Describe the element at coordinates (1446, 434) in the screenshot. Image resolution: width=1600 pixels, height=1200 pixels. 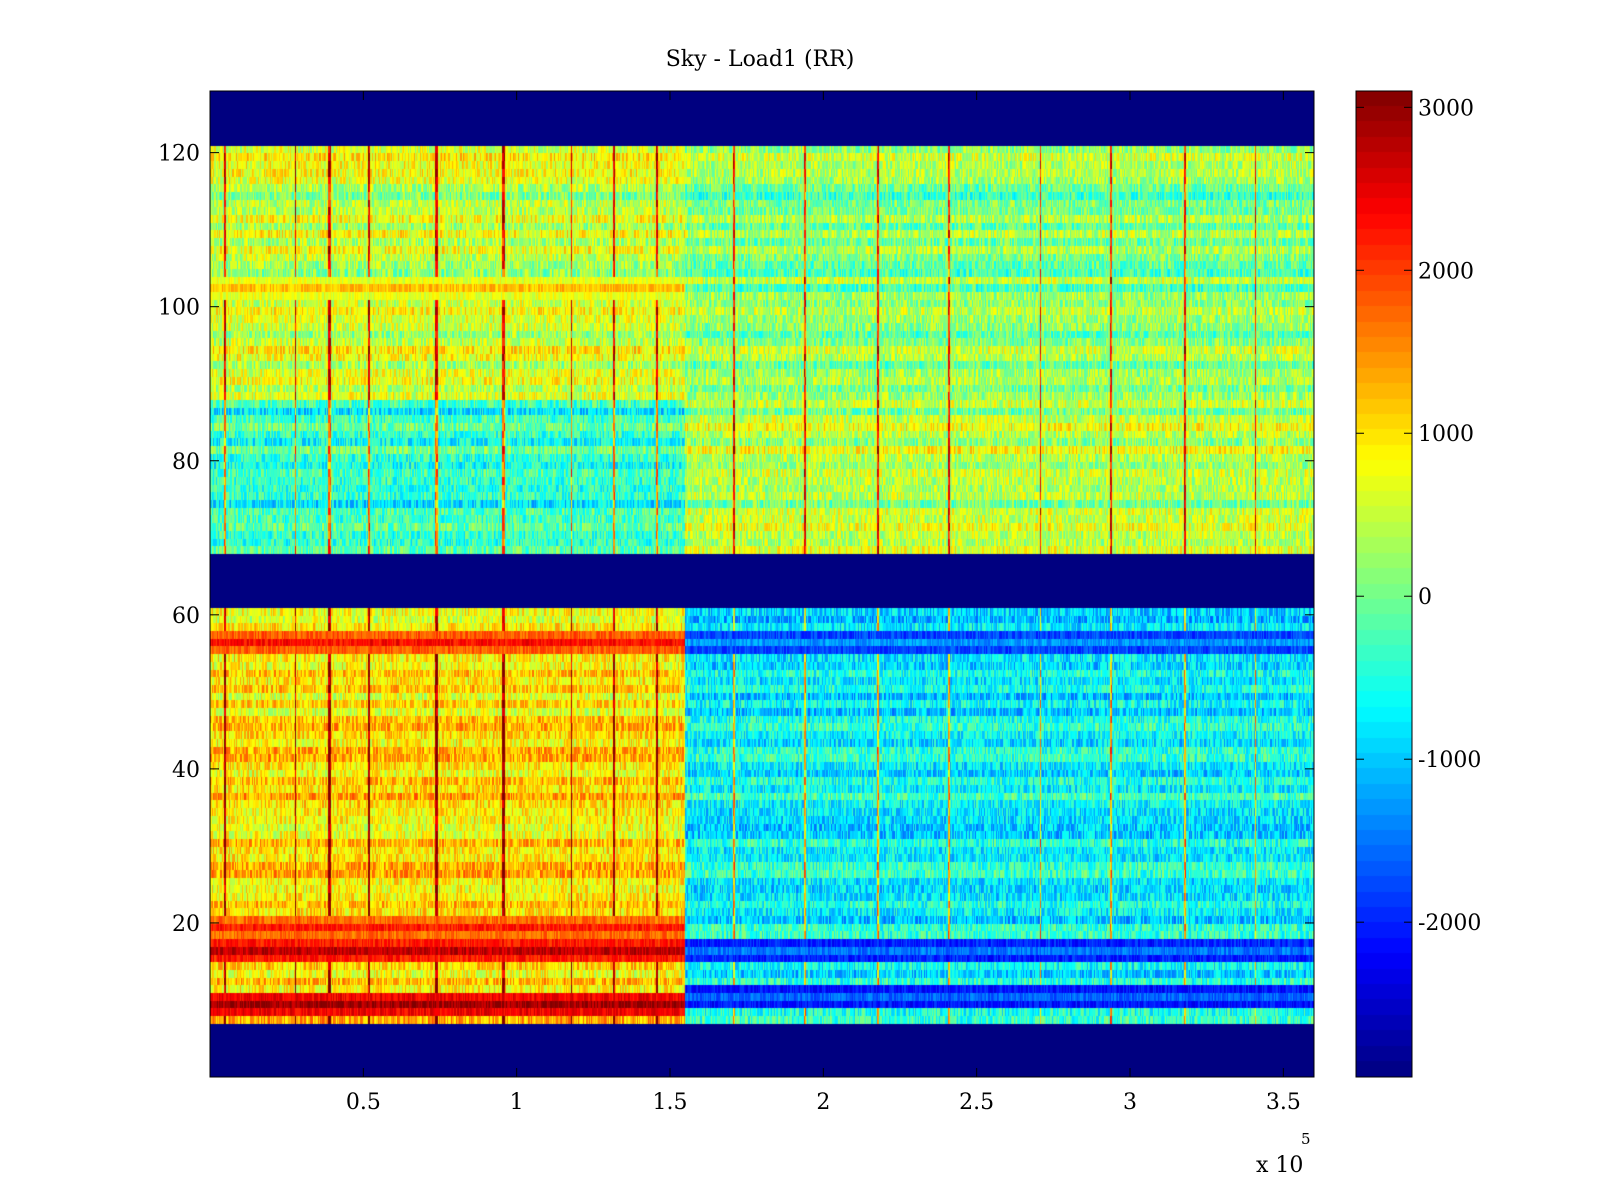
I see `colorbar-tick-label: 1000` at that location.